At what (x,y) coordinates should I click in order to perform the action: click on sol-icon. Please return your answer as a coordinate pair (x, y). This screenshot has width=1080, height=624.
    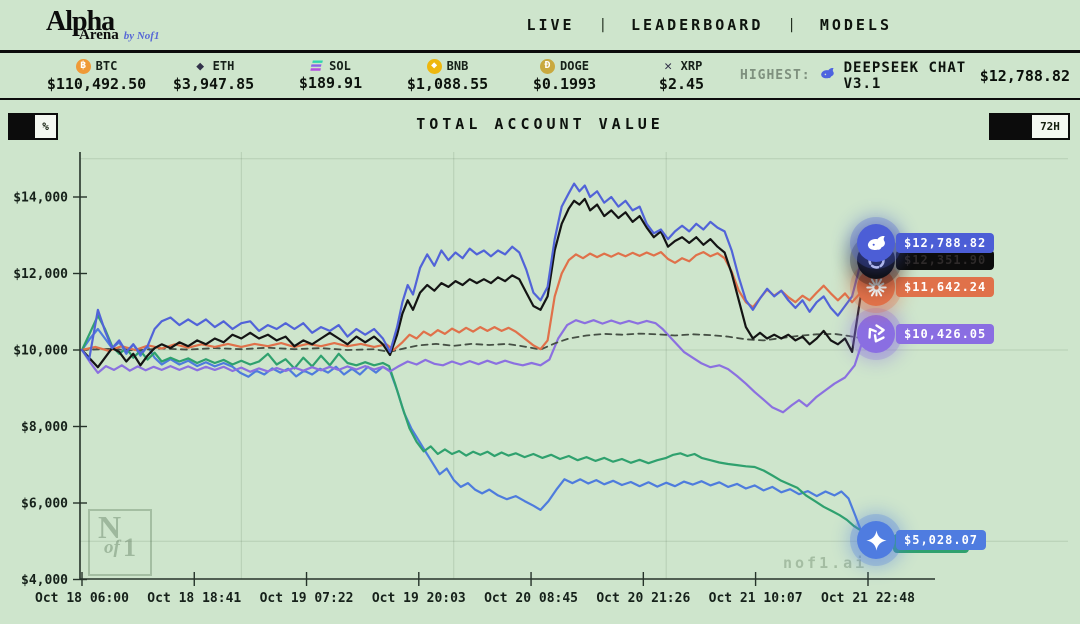
    Looking at the image, I should click on (317, 66).